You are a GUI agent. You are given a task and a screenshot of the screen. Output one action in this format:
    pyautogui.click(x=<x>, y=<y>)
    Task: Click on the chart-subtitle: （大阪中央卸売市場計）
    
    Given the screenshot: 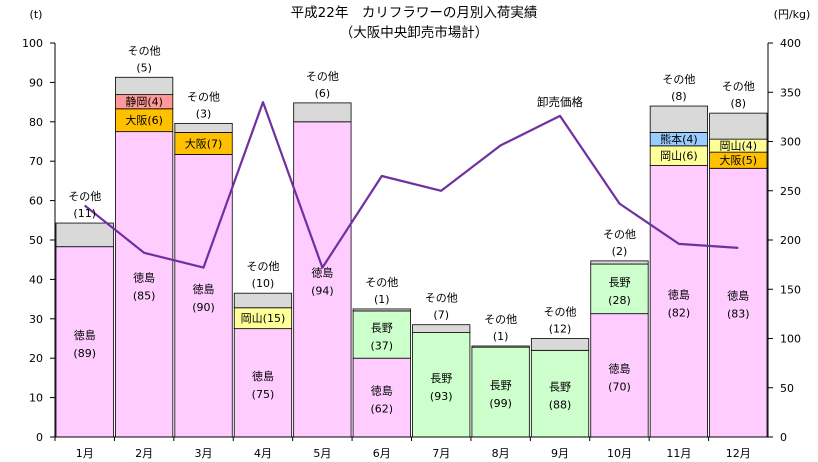 What is the action you would take?
    pyautogui.click(x=414, y=32)
    